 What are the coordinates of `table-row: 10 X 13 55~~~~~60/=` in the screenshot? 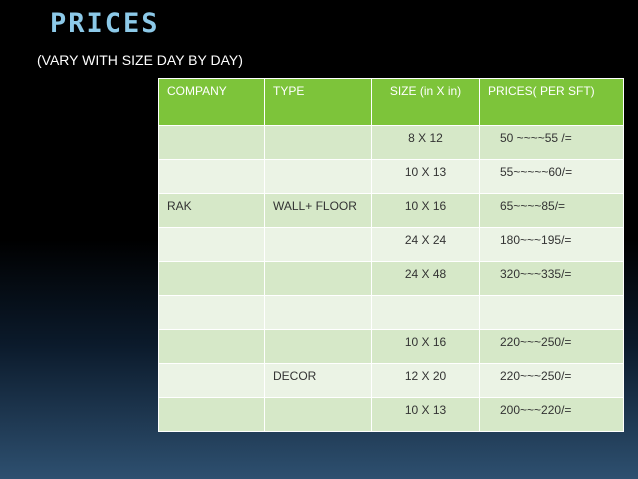 It's located at (391, 176).